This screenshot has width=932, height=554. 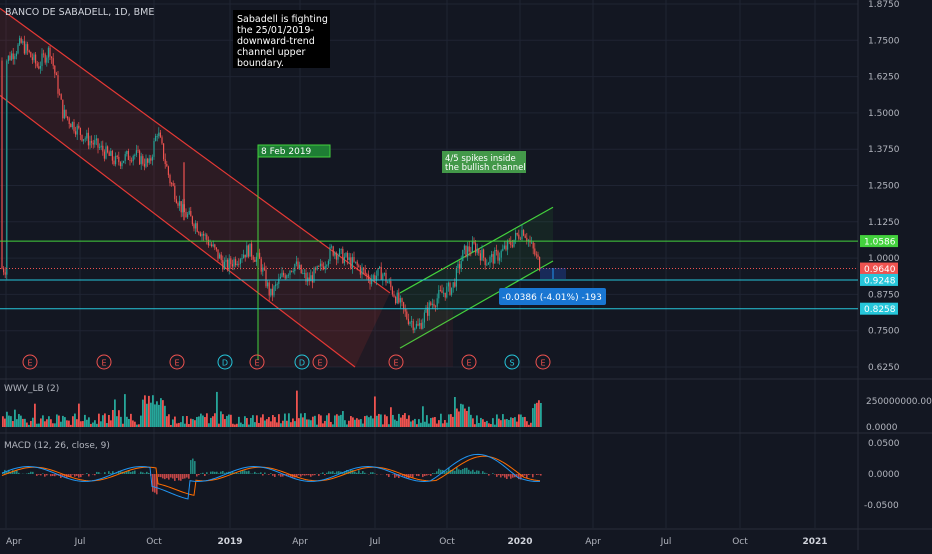 I want to click on y-tick-label: 1.7500, so click(x=884, y=41).